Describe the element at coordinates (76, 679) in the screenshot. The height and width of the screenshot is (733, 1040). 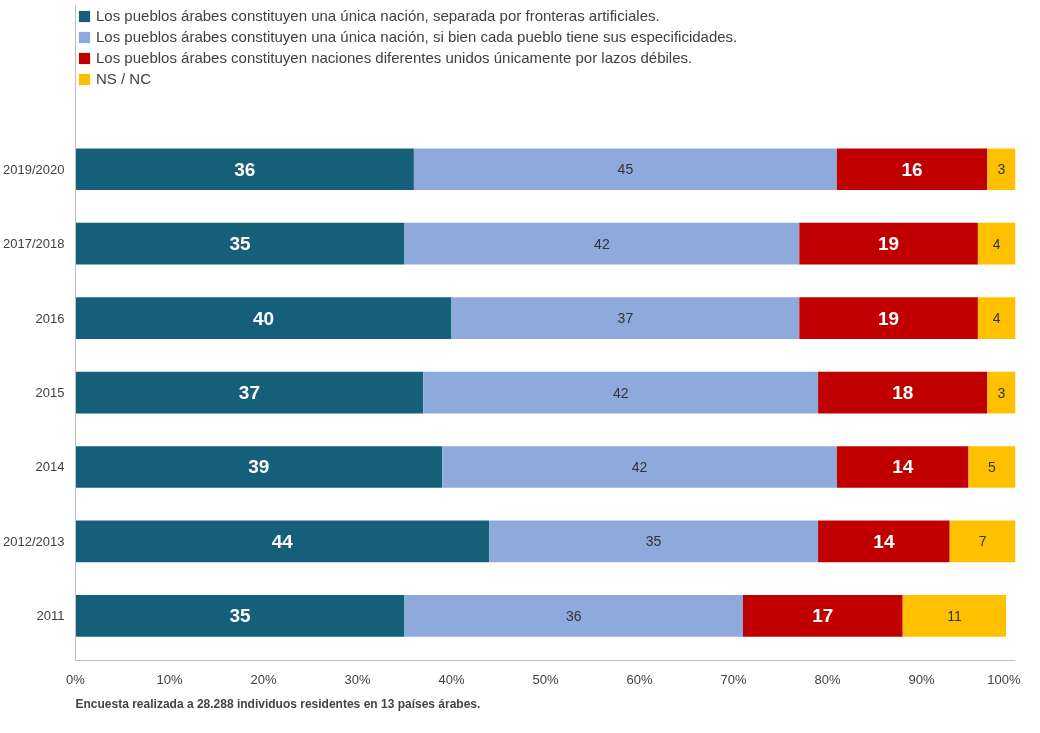
I see `x-tick-label: 0%` at that location.